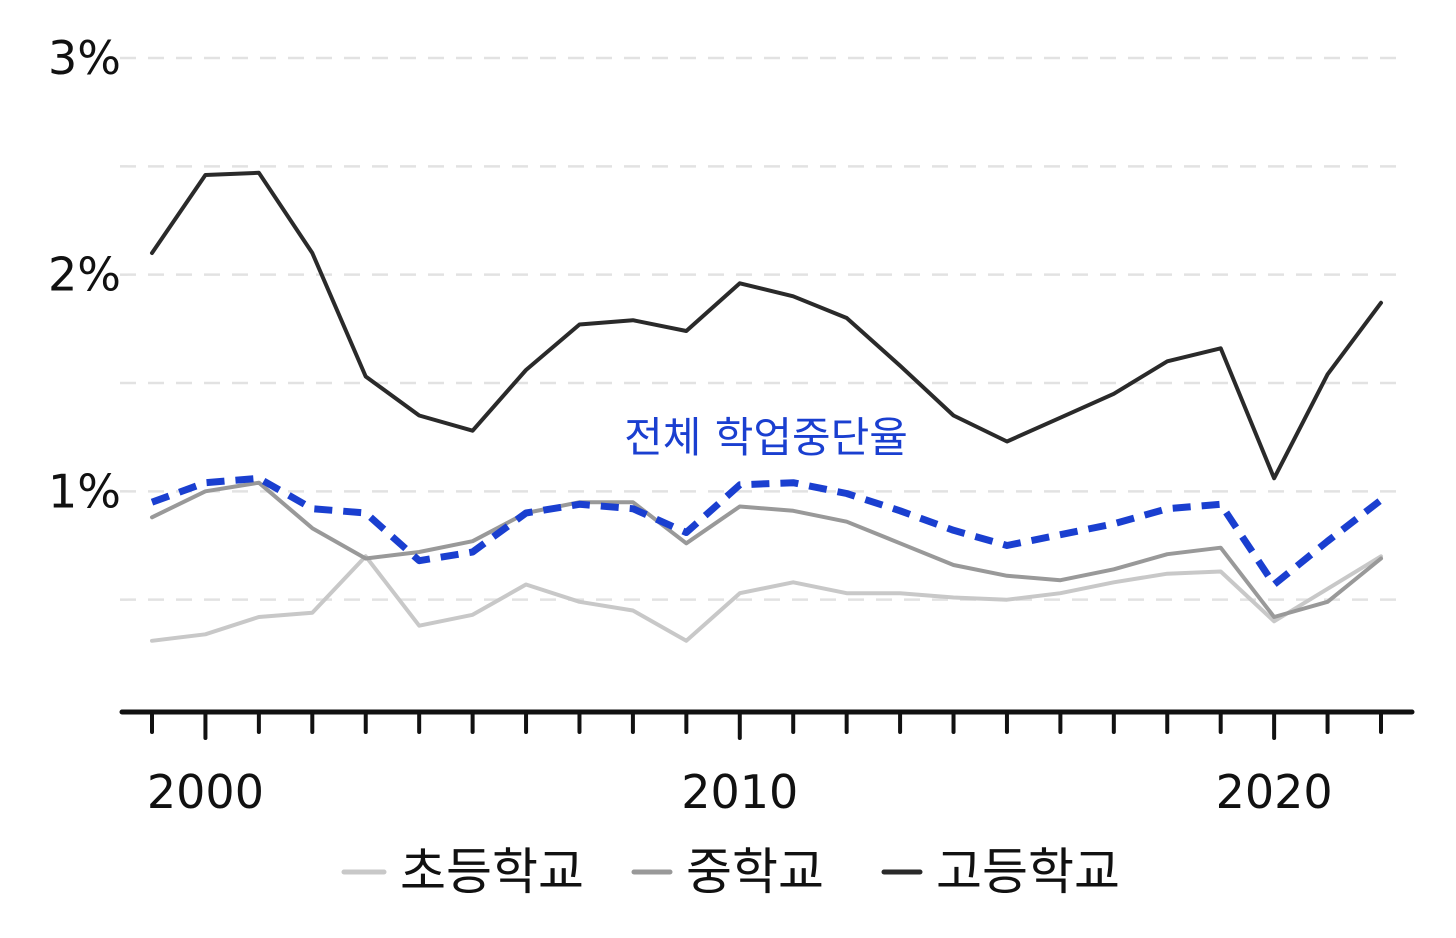 The image size is (1456, 938). I want to click on legend-label: 초등학교, so click(492, 872).